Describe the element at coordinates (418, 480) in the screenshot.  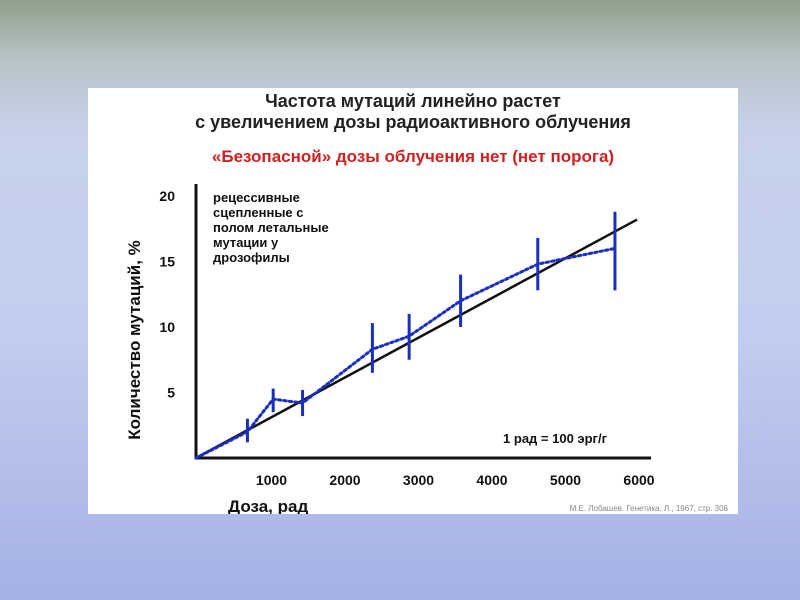
I see `x-tick-label: 3000` at that location.